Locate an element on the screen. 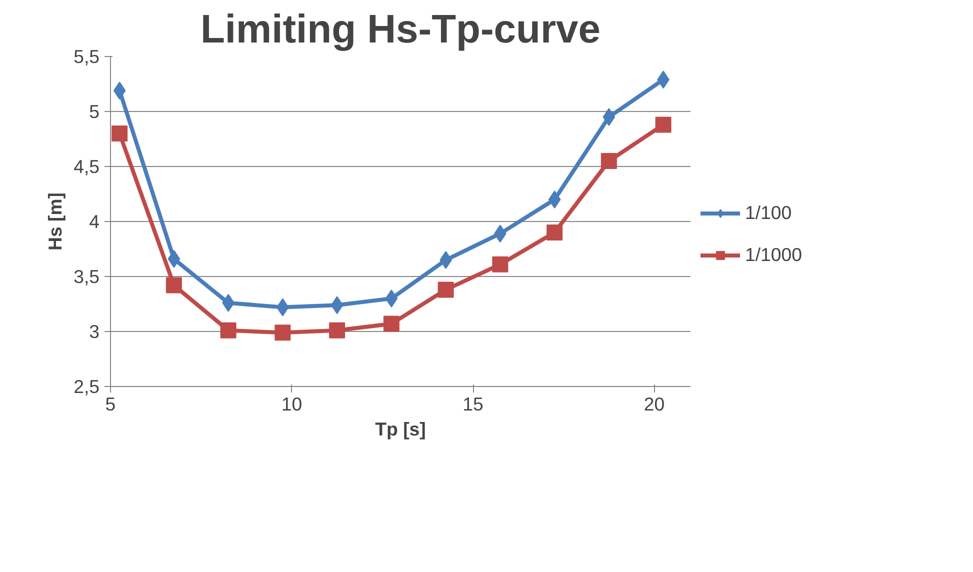 The height and width of the screenshot is (572, 973). x-tick-label: 10 is located at coordinates (291, 404).